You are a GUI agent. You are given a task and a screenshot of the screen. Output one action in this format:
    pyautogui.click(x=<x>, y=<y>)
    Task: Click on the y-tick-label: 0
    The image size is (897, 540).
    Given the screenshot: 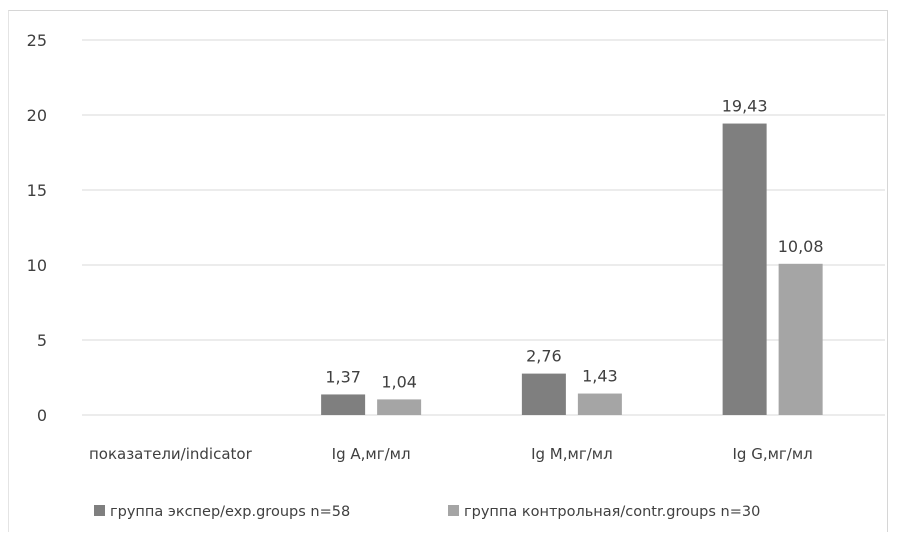 What is the action you would take?
    pyautogui.click(x=42, y=415)
    